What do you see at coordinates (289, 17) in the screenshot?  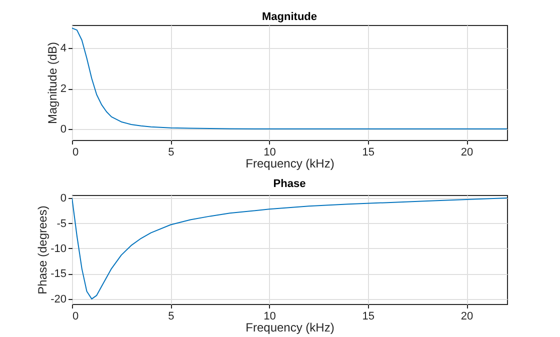 I see `chart-title: Magnitude` at bounding box center [289, 17].